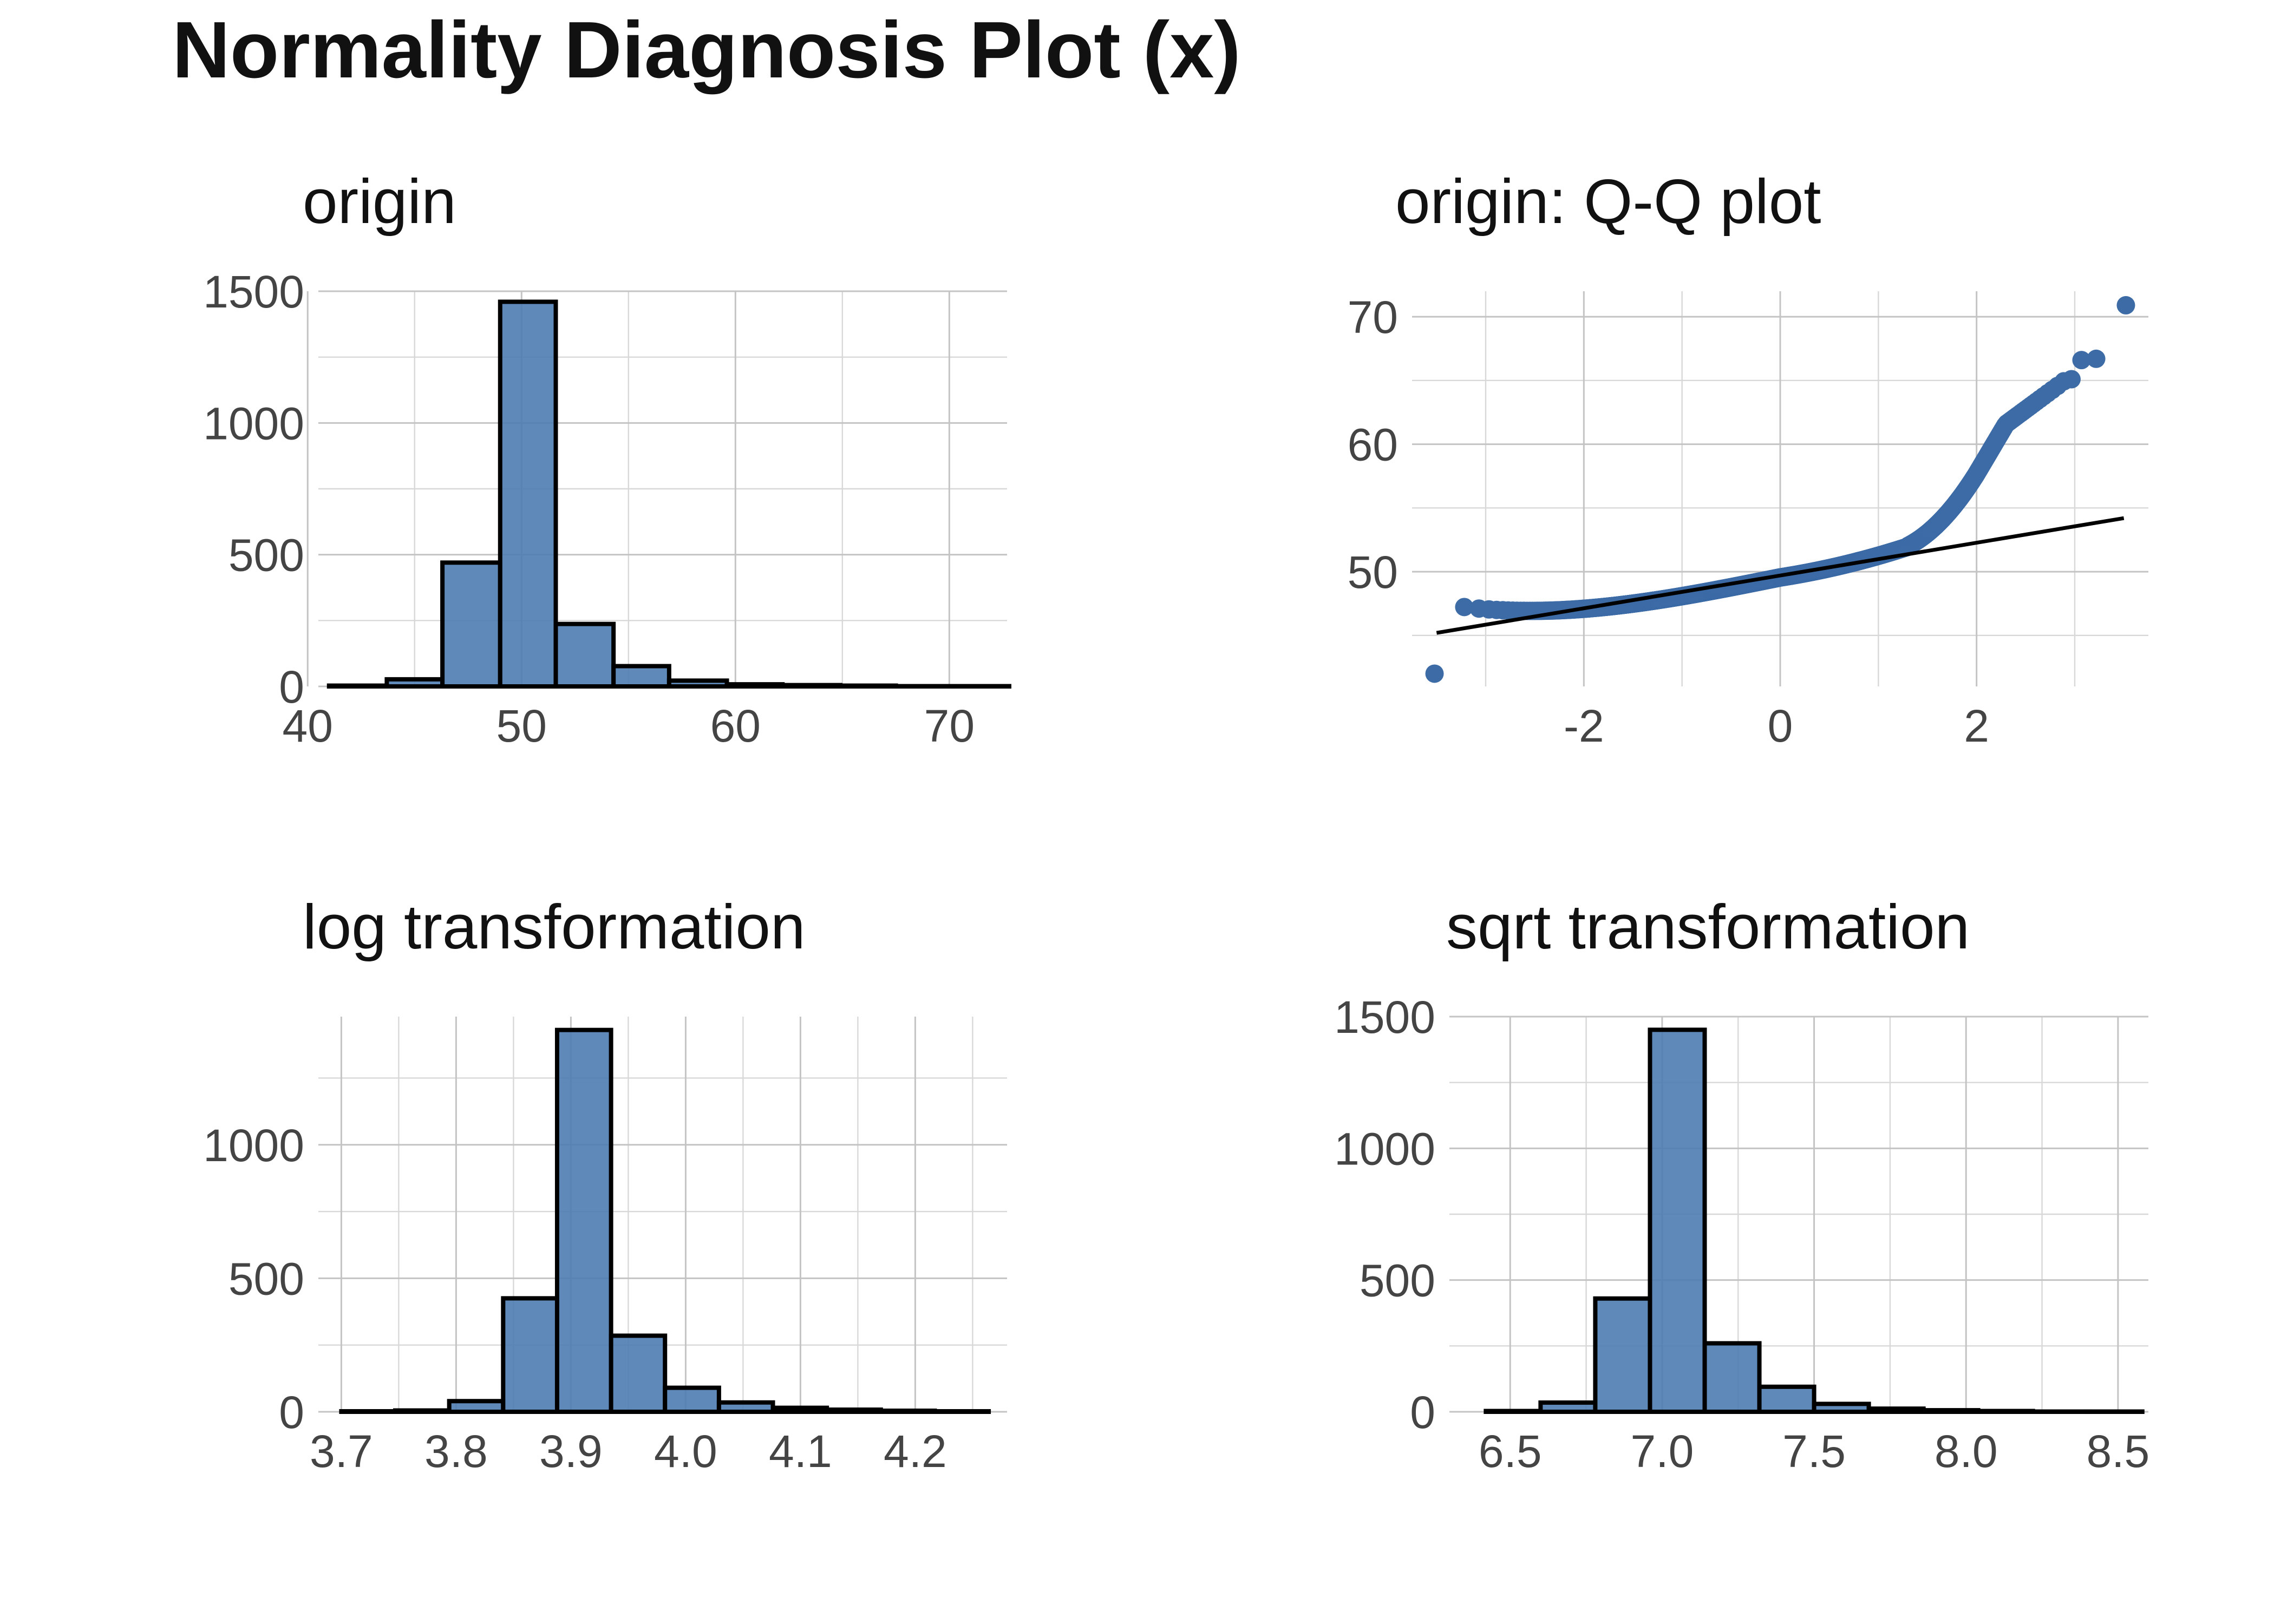 The width and height of the screenshot is (2274, 1624). Describe the element at coordinates (1662, 1452) in the screenshot. I see `x-tick-label: 7.0` at that location.